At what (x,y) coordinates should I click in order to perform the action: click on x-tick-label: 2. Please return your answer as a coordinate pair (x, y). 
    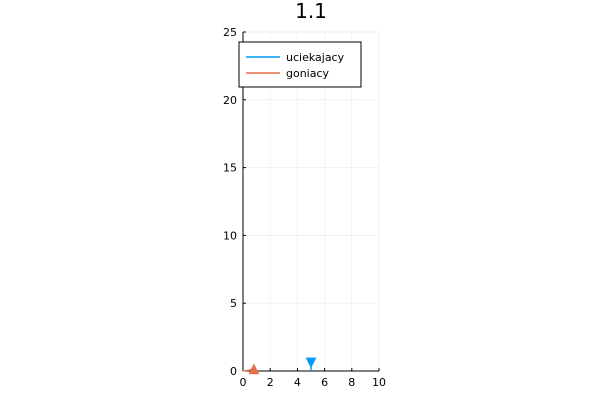
    Looking at the image, I should click on (270, 382).